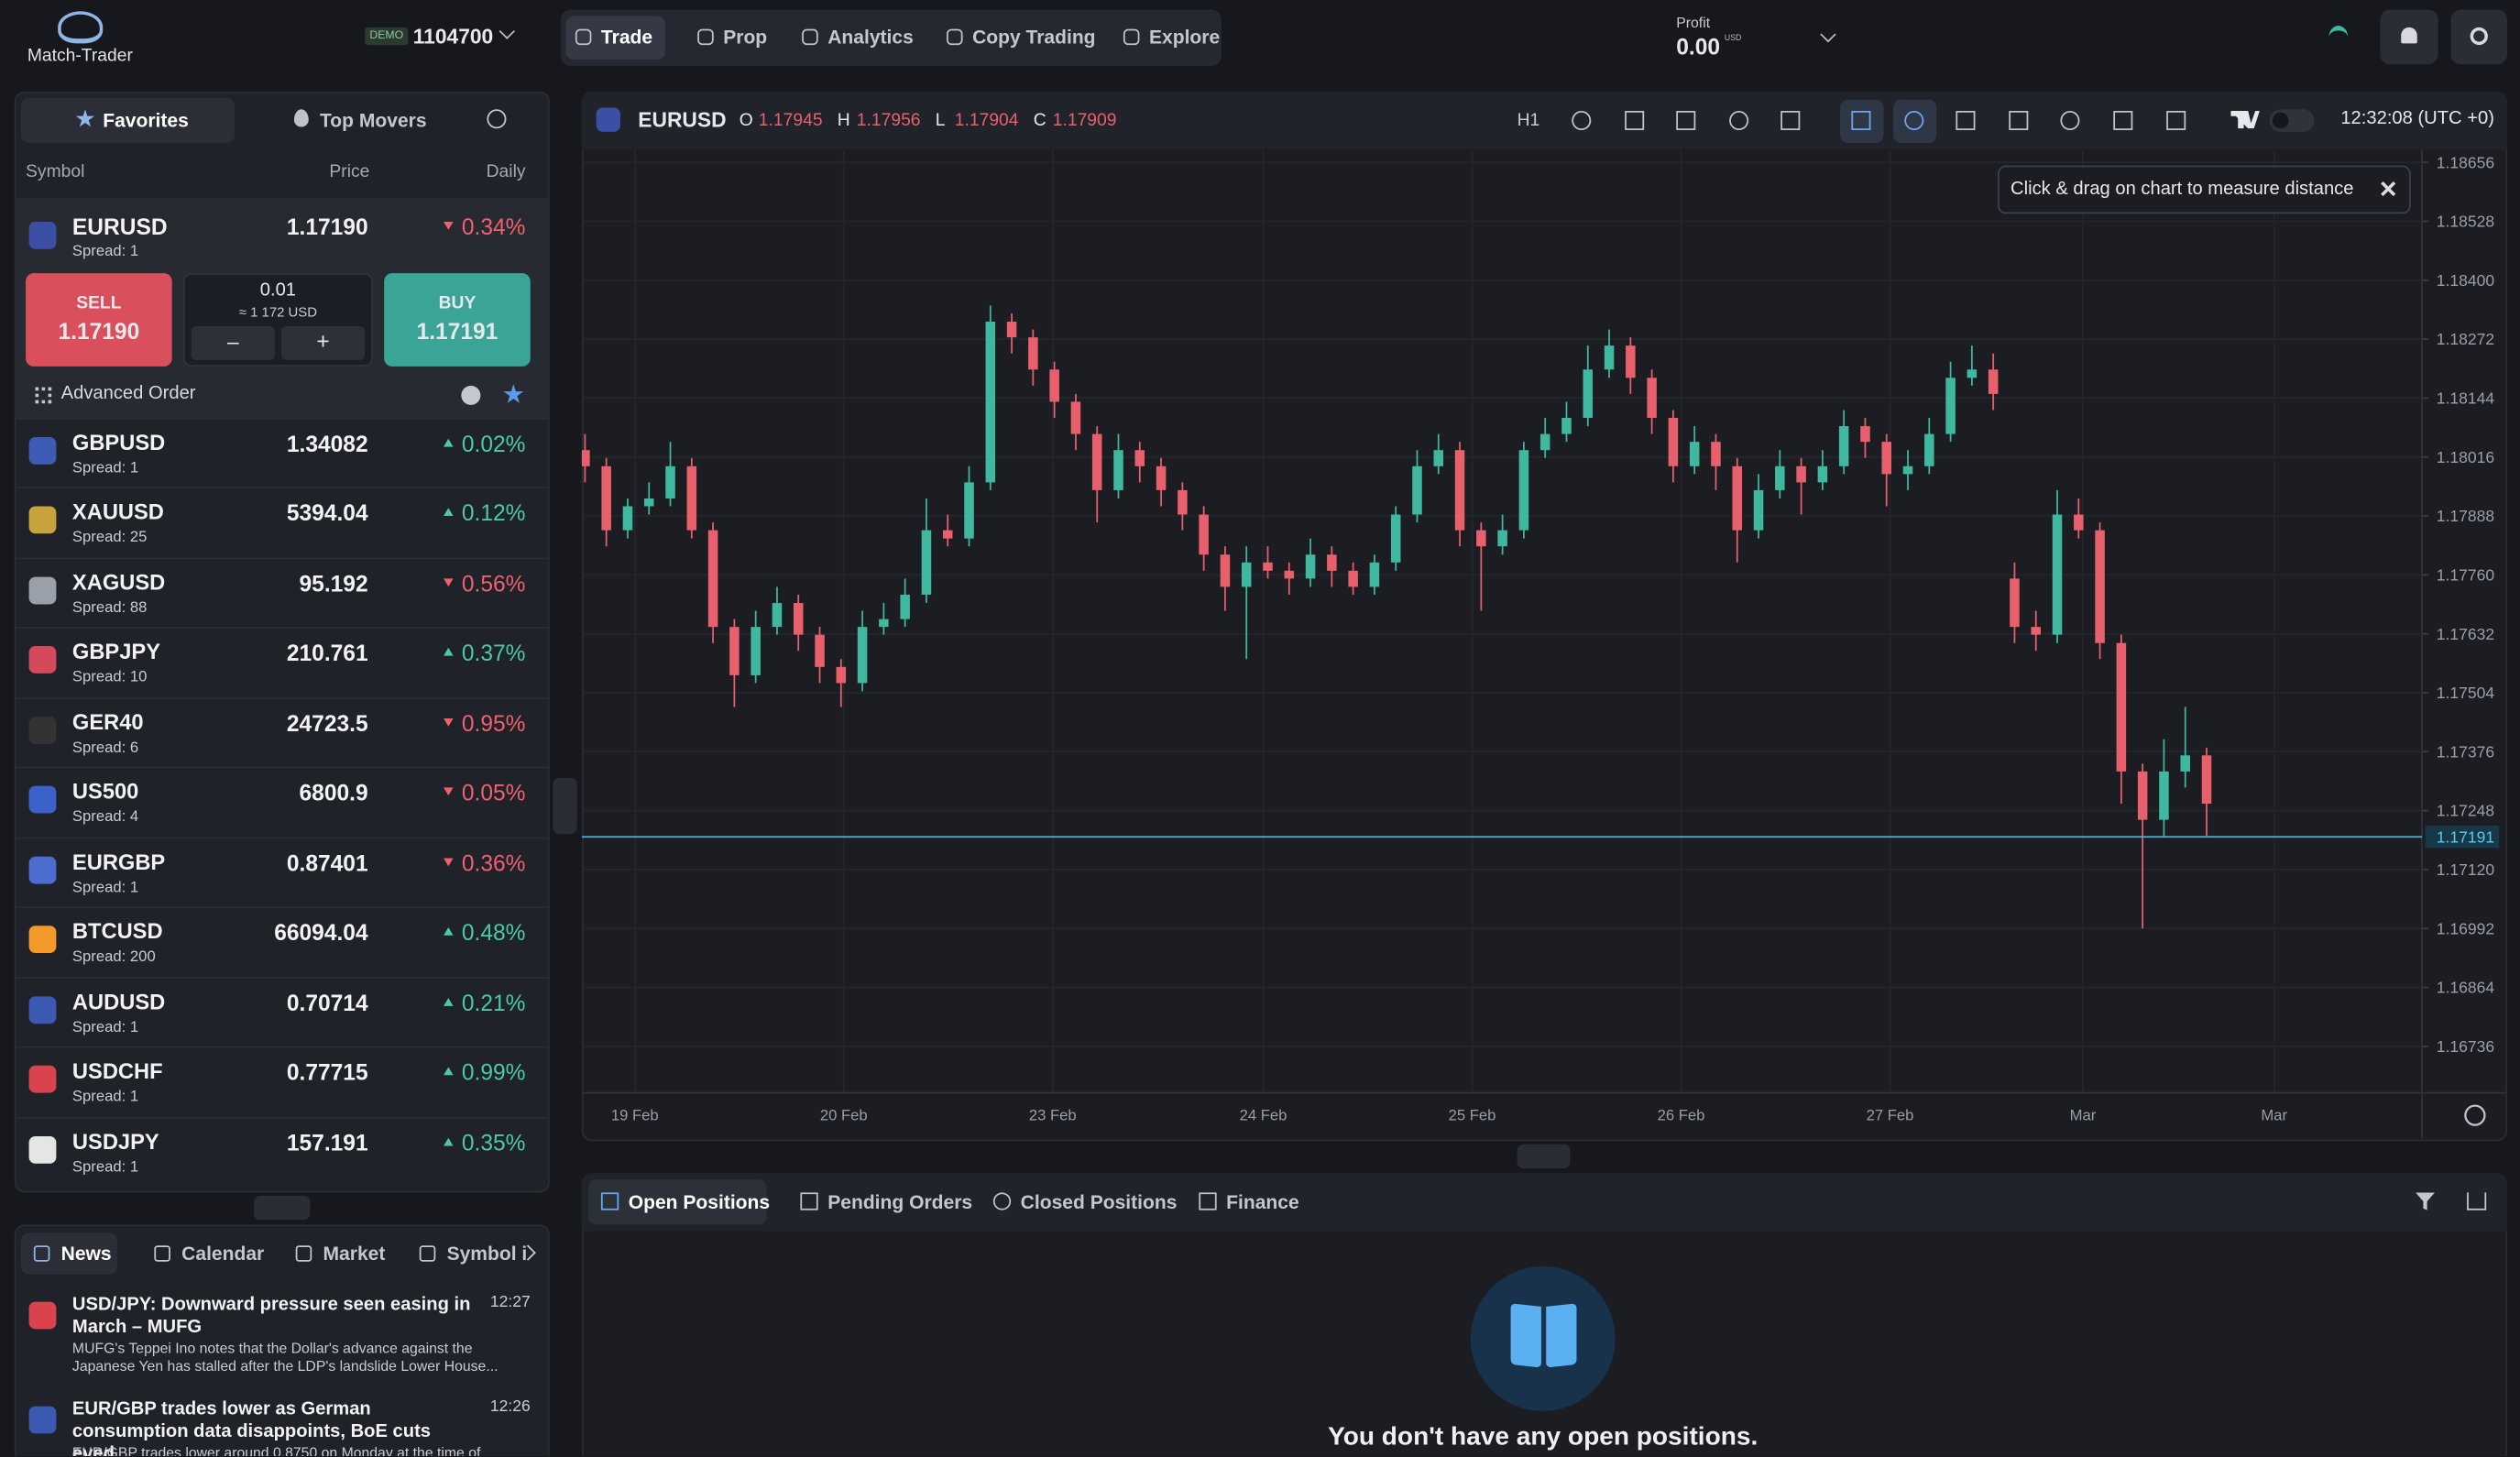 The image size is (2520, 1457). What do you see at coordinates (233, 343) in the screenshot?
I see `volume-minus` at bounding box center [233, 343].